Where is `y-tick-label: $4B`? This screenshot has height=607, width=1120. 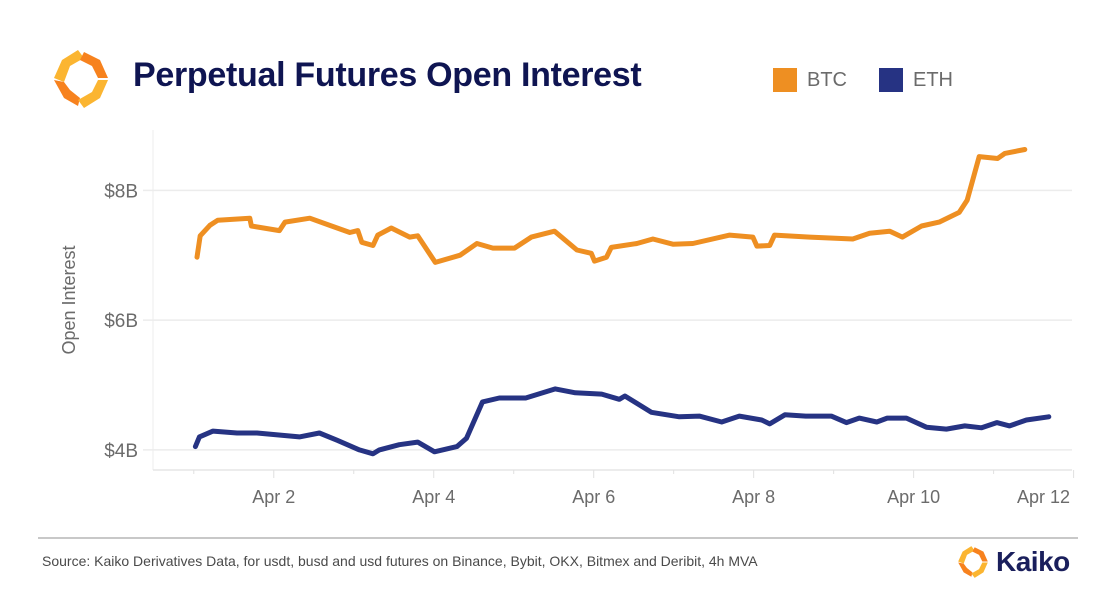
y-tick-label: $4B is located at coordinates (121, 451).